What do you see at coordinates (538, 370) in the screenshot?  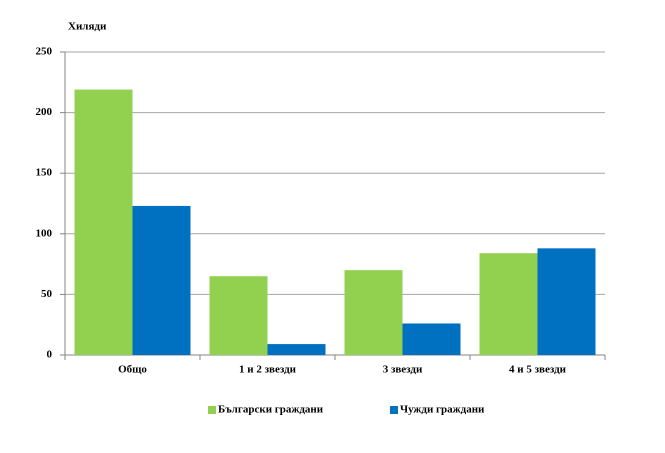 I see `x-tick-label: 4 и 5 звезди` at bounding box center [538, 370].